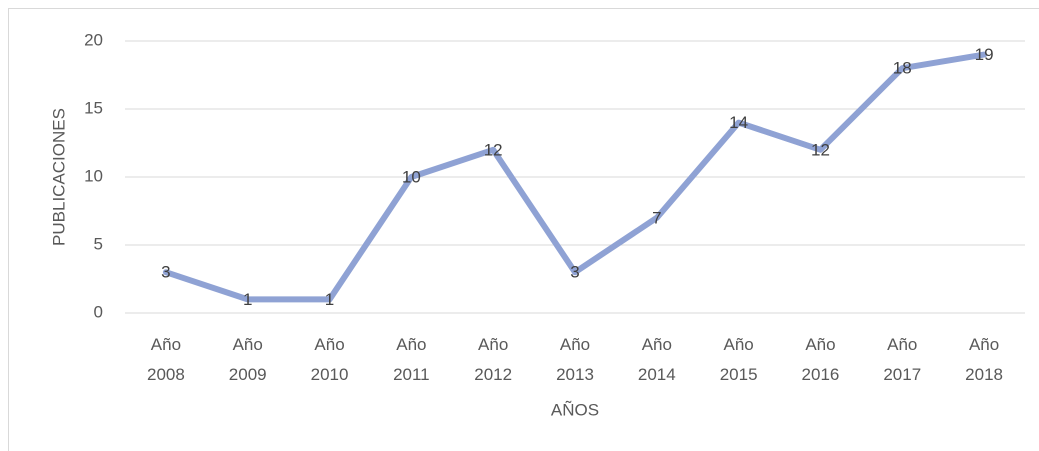 This screenshot has width=1039, height=451. I want to click on x-tick-label: Año 2009, so click(247, 359).